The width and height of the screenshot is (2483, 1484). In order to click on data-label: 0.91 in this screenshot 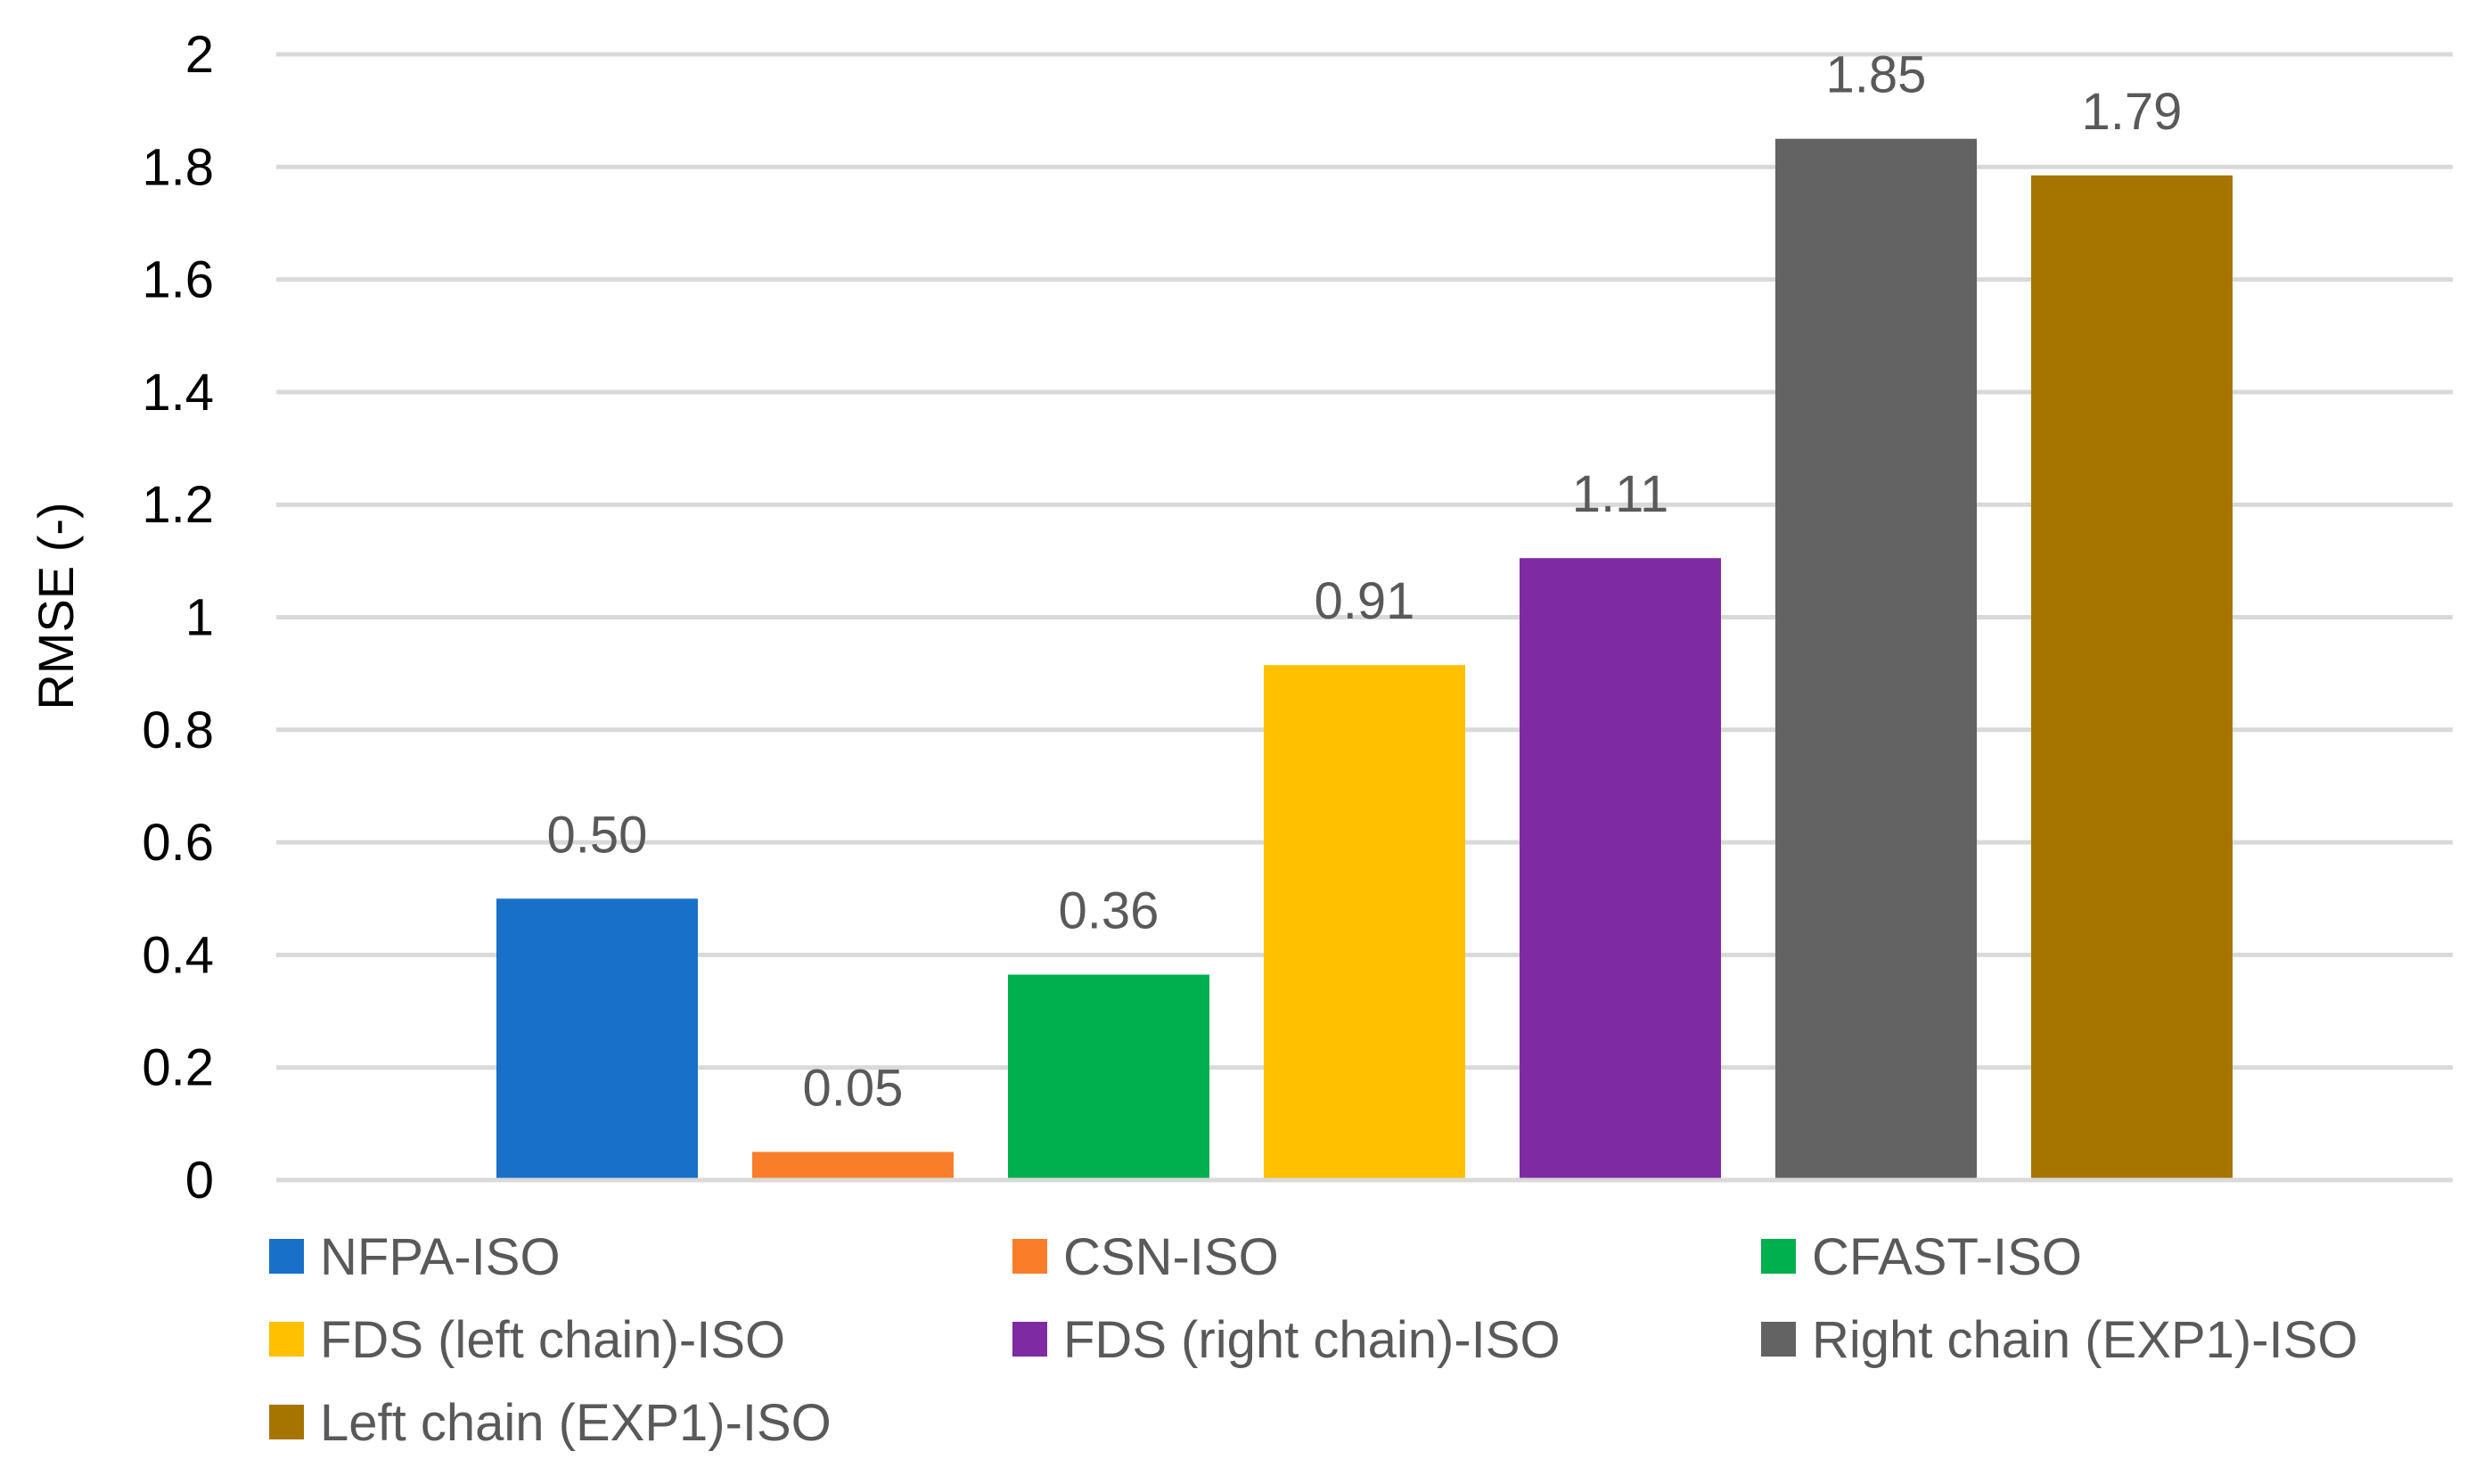, I will do `click(1365, 601)`.